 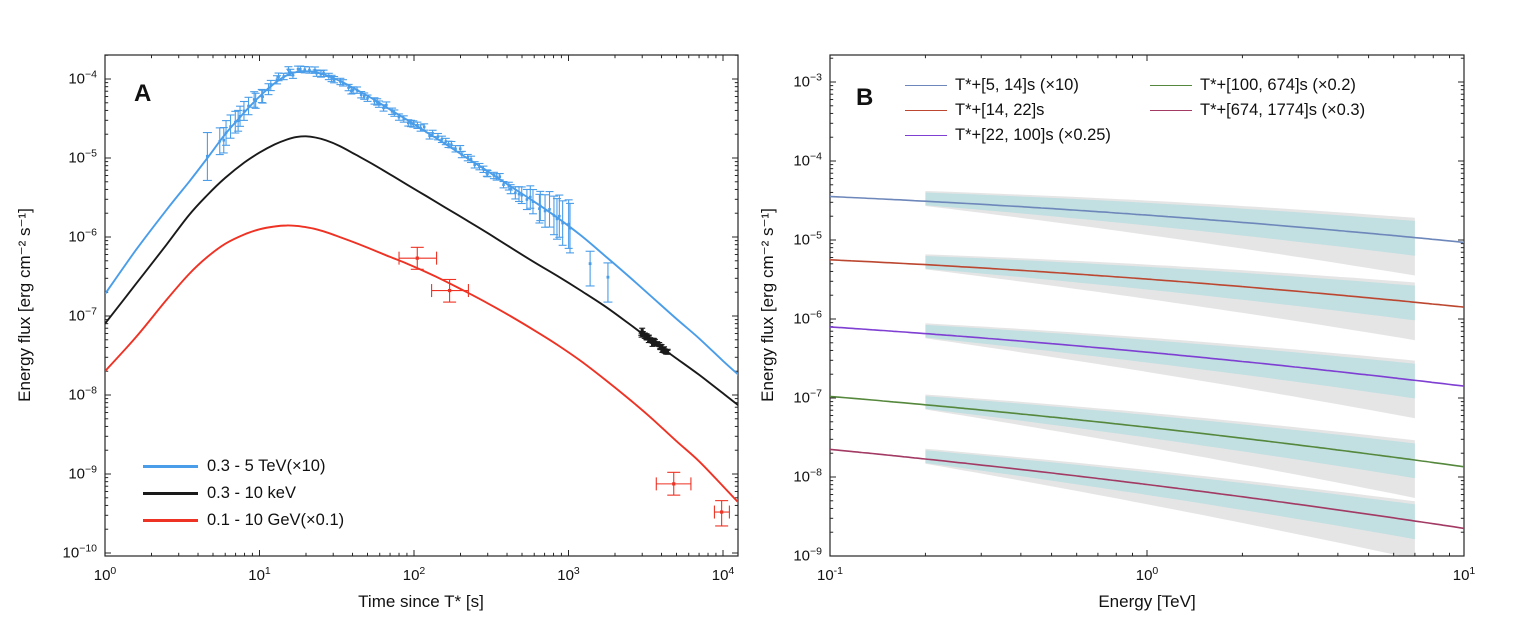 I want to click on legend-item-kev: 0.3 - 10 keV, so click(x=243, y=493).